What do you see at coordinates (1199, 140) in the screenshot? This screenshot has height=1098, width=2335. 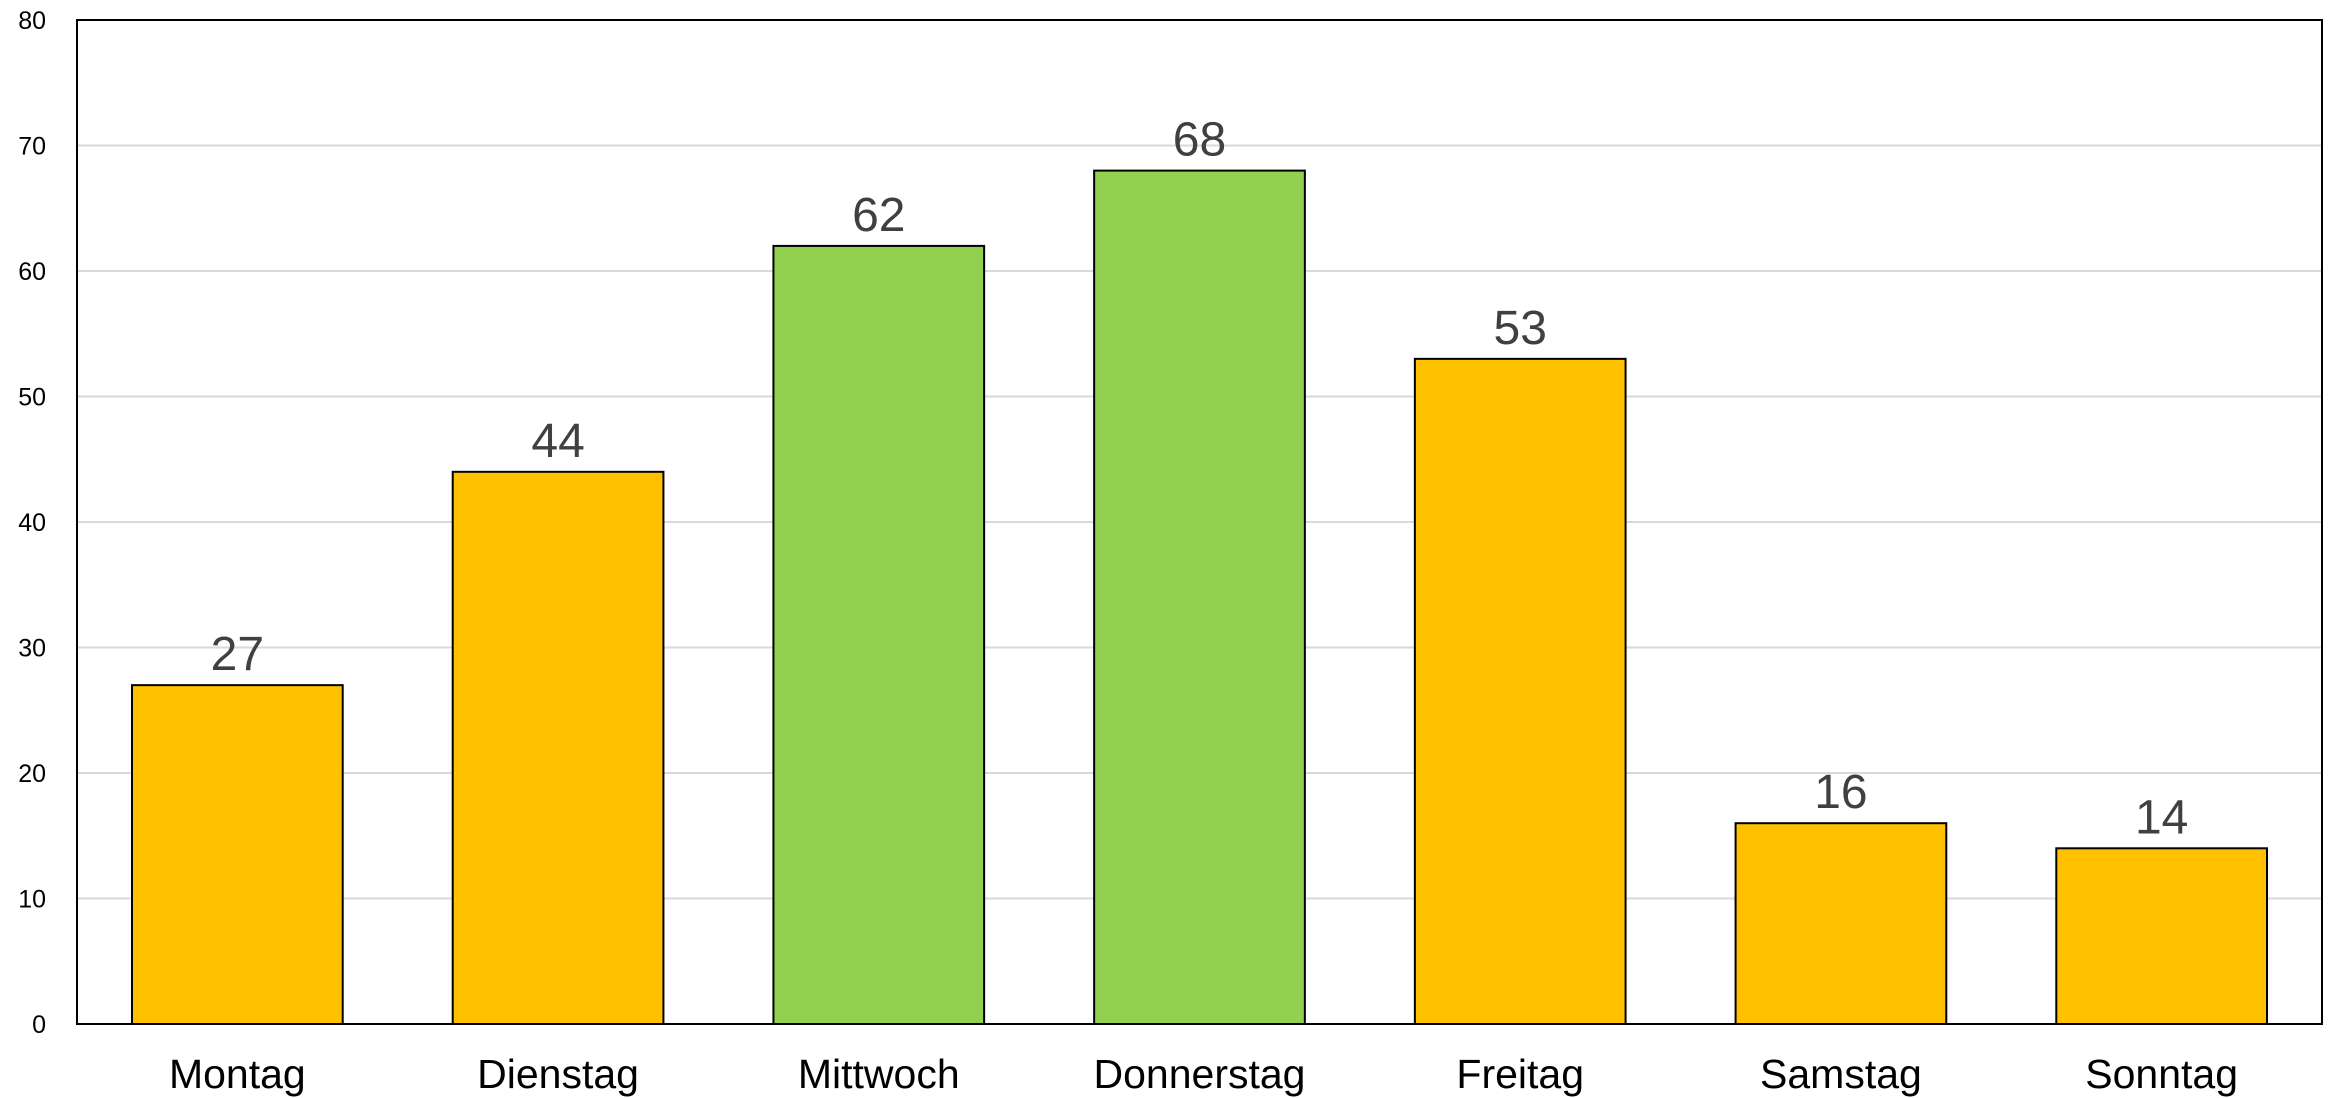 I see `data-label: 68` at bounding box center [1199, 140].